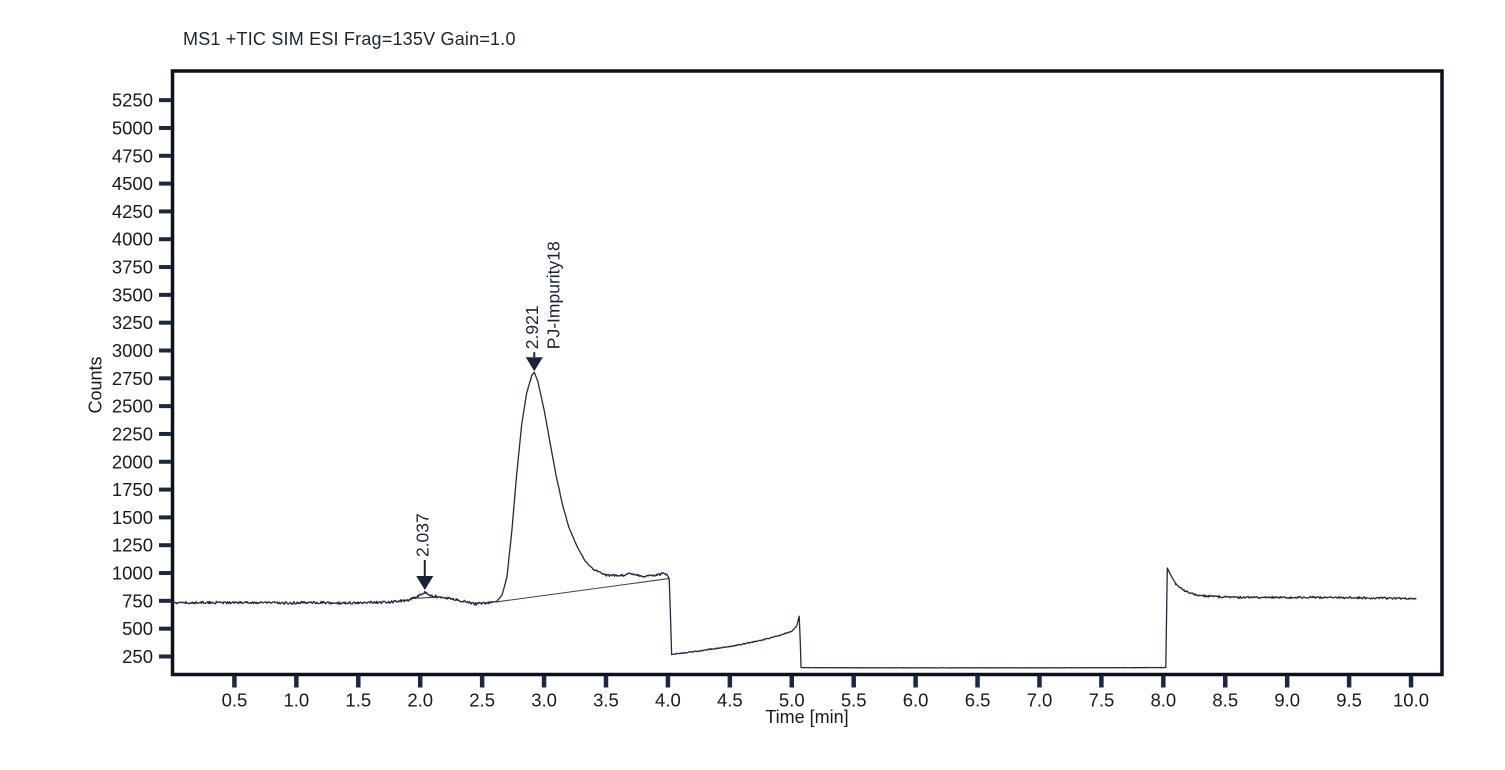 The image size is (1505, 770). Describe the element at coordinates (132, 461) in the screenshot. I see `y-tick-label: 2000` at that location.